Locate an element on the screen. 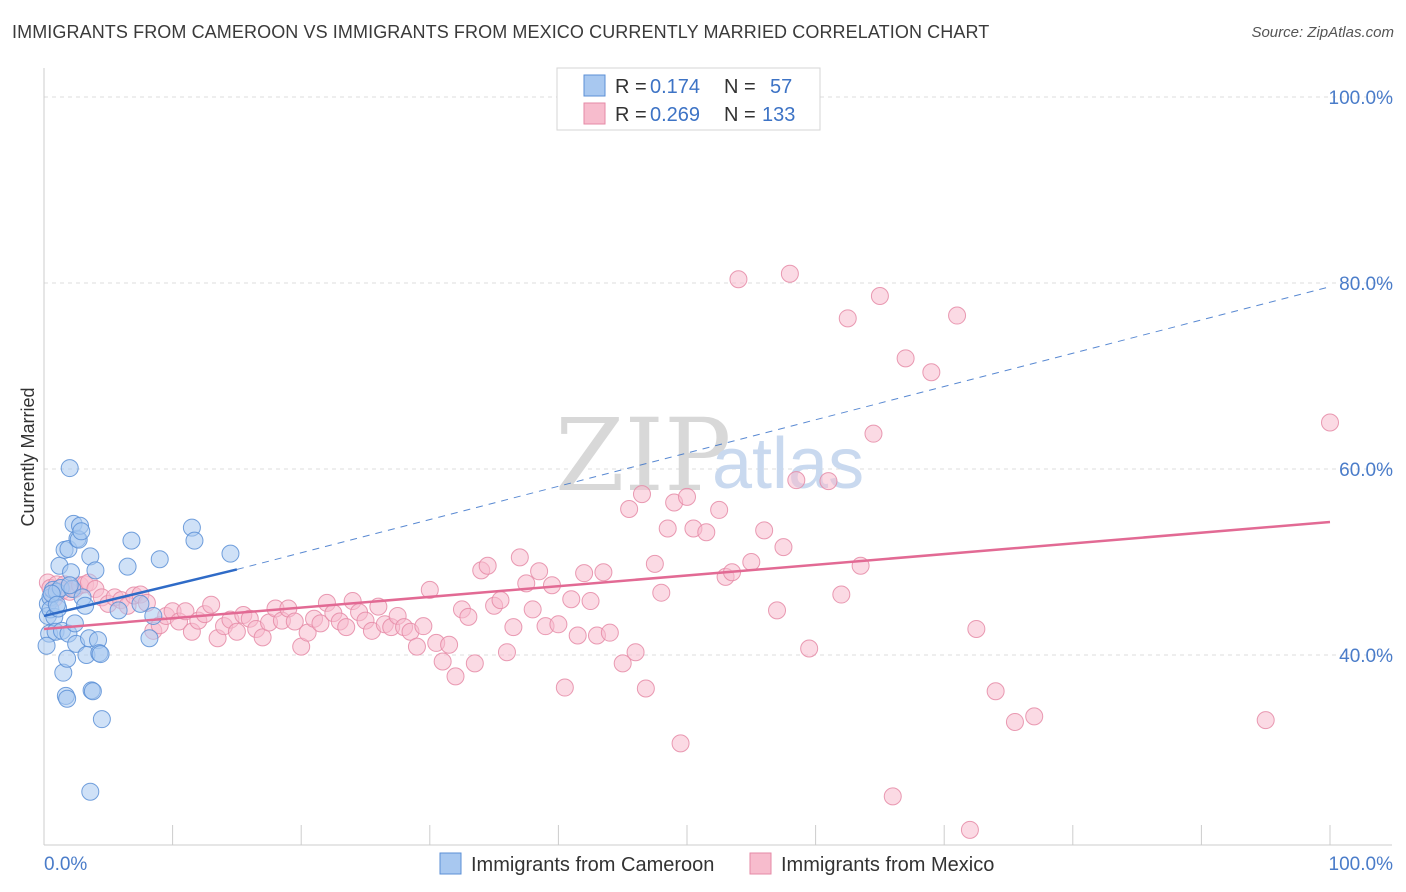 This screenshot has height=892, width=1406. series-legend-swatch-cameroon is located at coordinates (450, 863).